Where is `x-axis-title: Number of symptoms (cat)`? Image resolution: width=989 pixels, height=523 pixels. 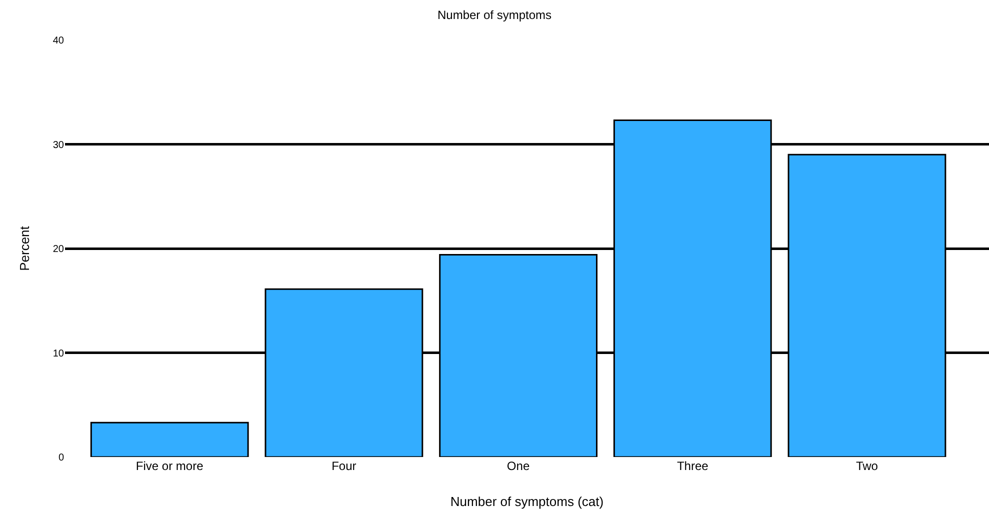
x-axis-title: Number of symptoms (cat) is located at coordinates (527, 501).